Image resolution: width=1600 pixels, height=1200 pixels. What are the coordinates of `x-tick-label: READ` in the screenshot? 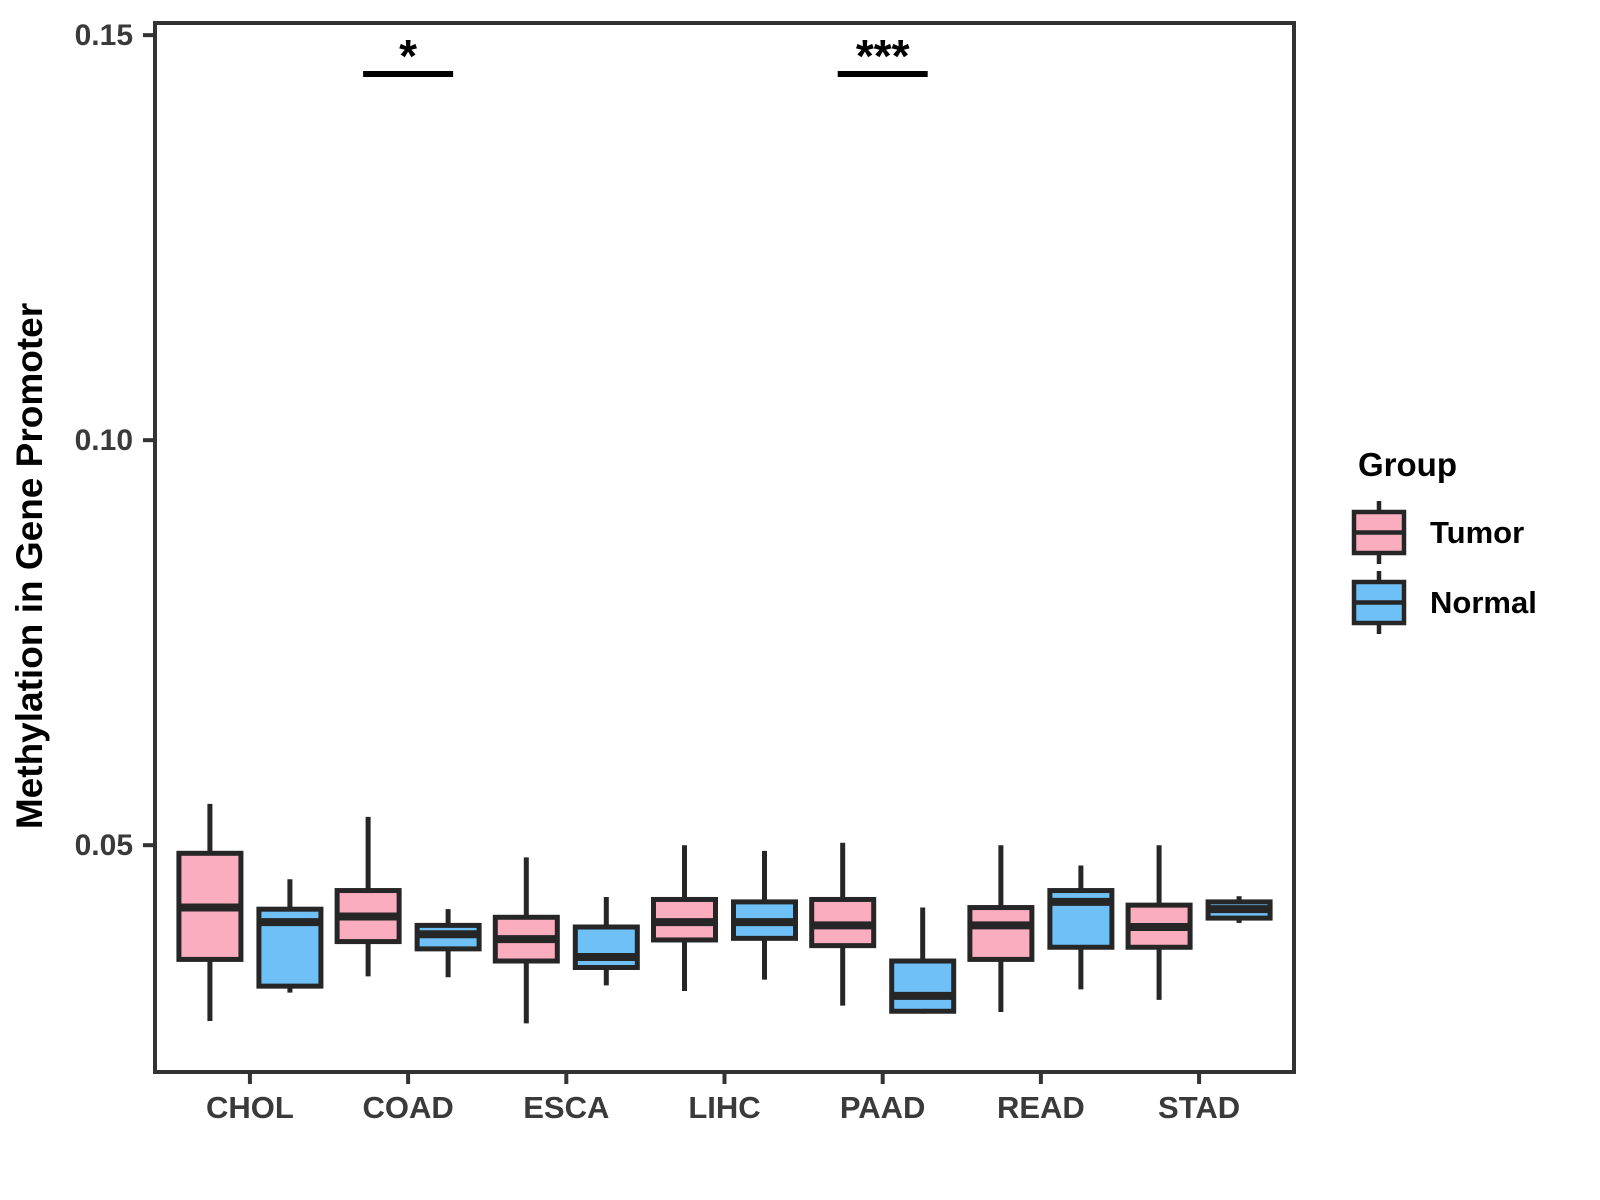 It's located at (1041, 1107).